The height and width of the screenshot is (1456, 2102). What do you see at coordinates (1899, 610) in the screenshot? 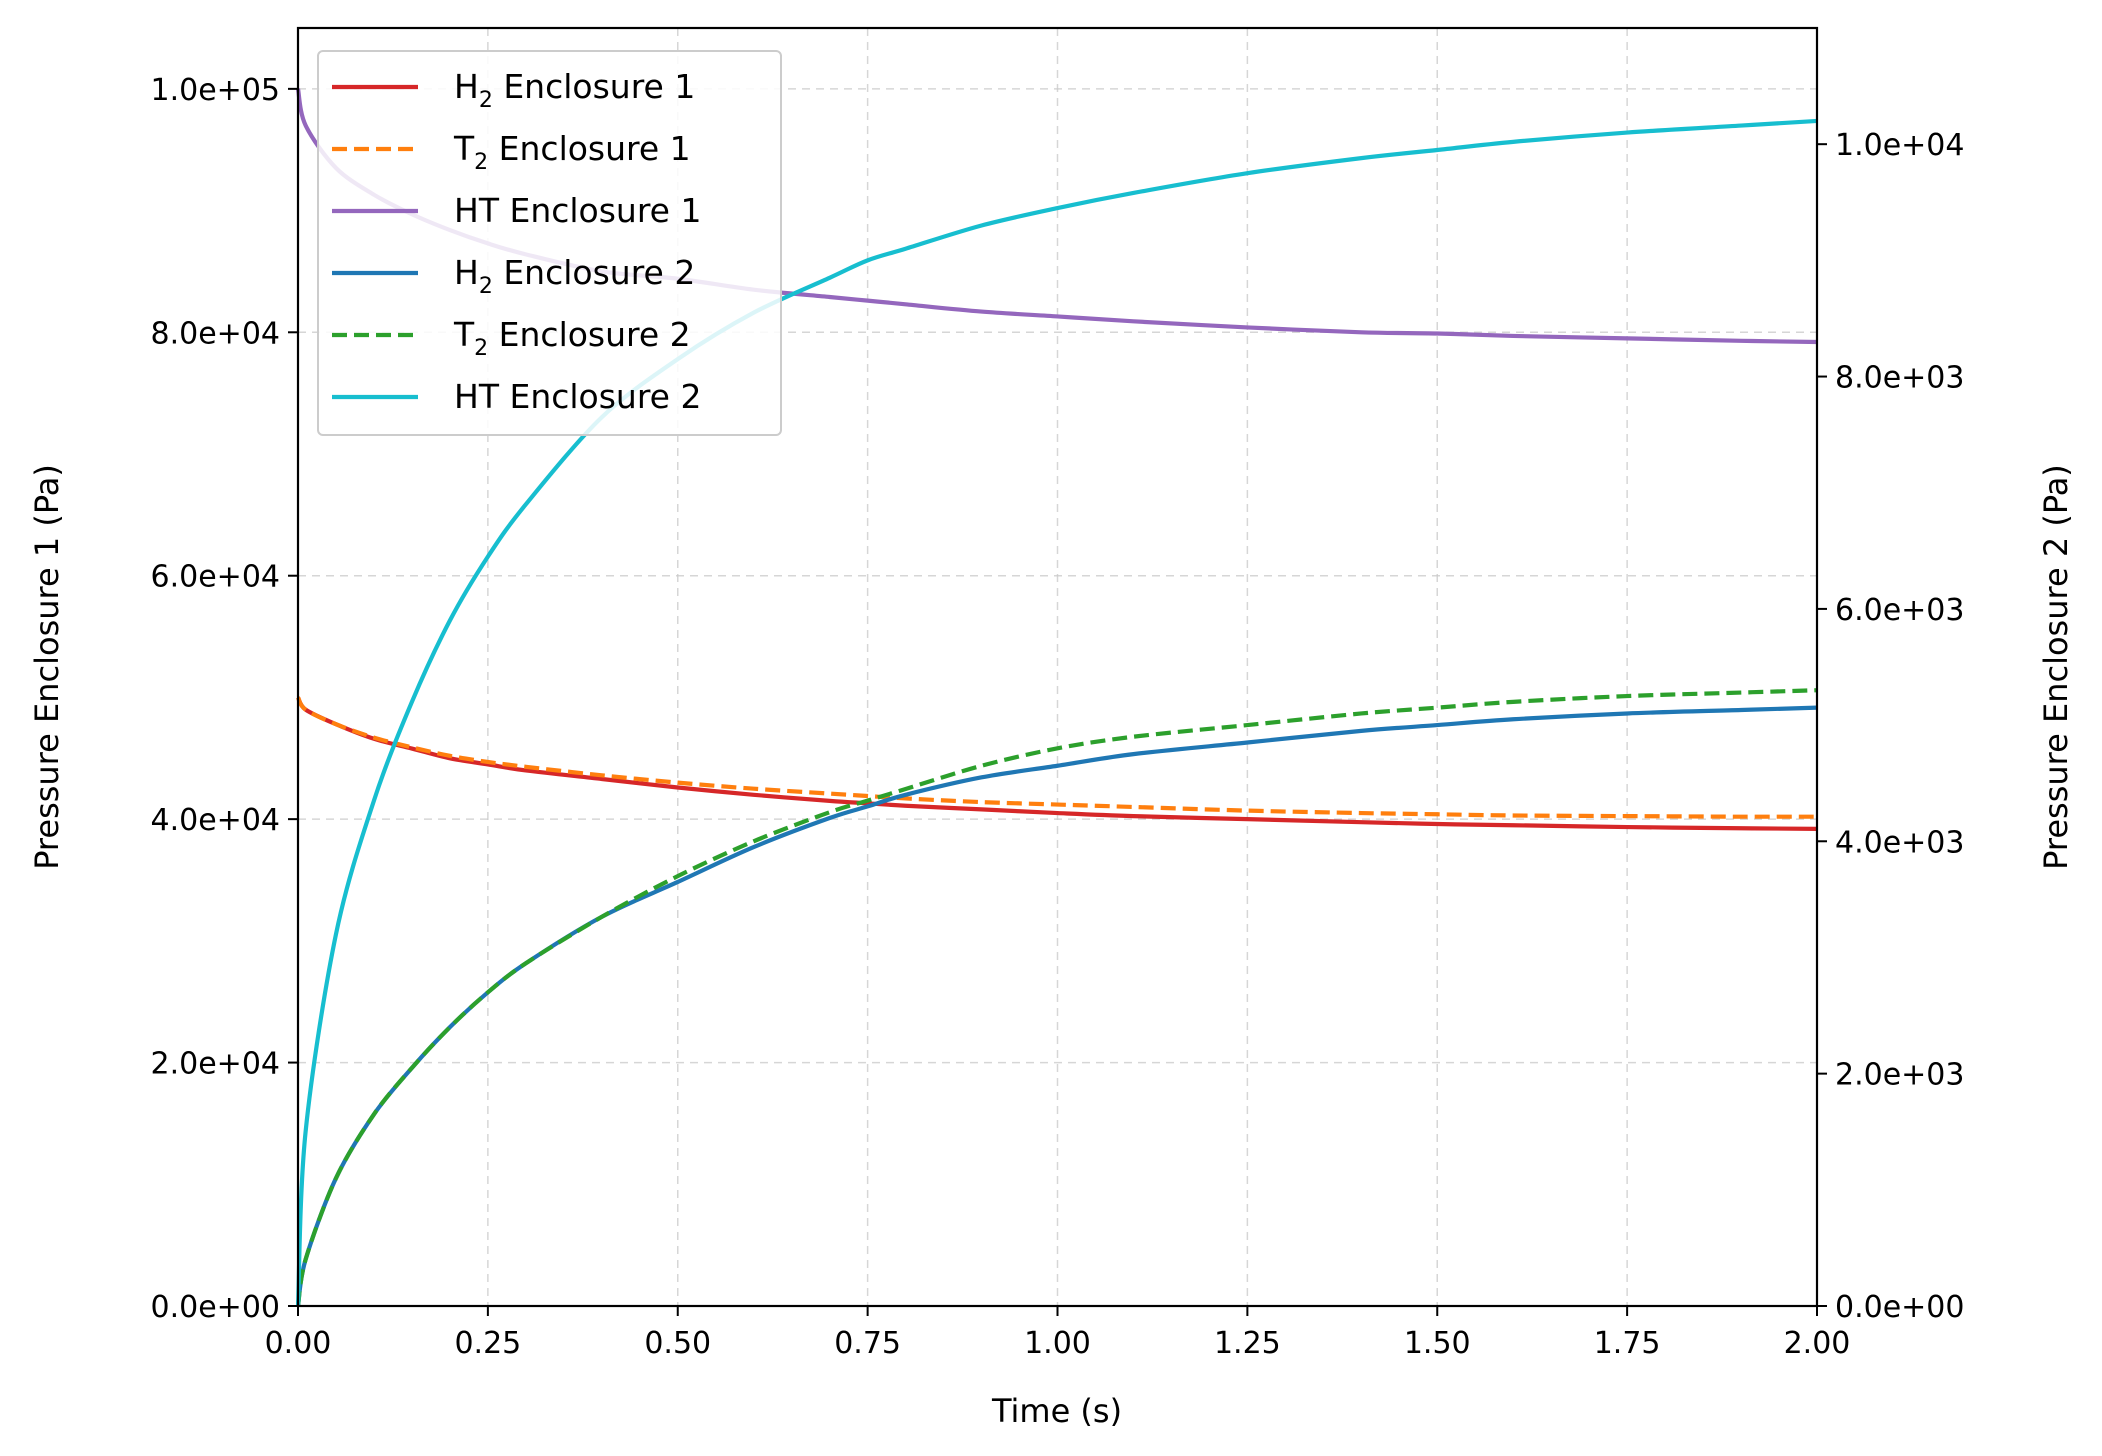
I see `y-right-tick-label: 6.0e+03` at bounding box center [1899, 610].